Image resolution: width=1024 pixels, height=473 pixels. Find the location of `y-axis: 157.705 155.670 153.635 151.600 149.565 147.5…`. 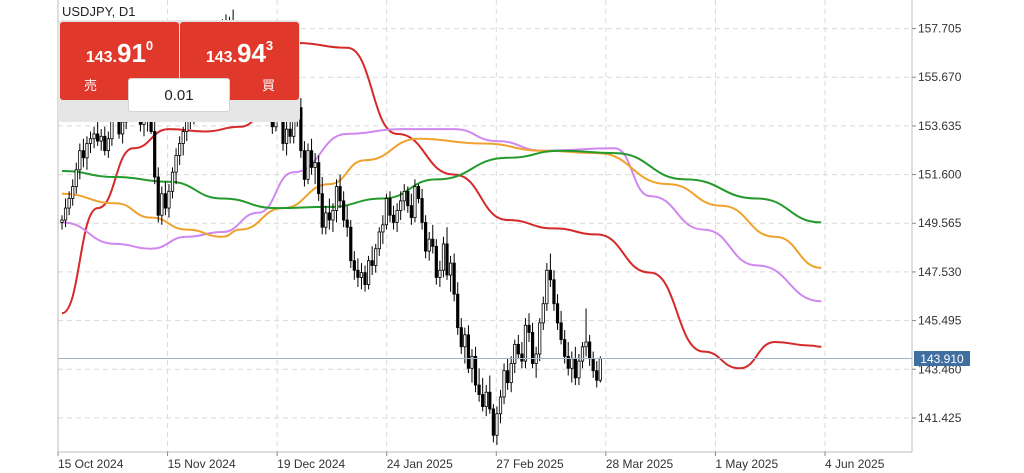

y-axis: 157.705 155.670 153.635 151.600 149.565 147.5… is located at coordinates (937, 223).